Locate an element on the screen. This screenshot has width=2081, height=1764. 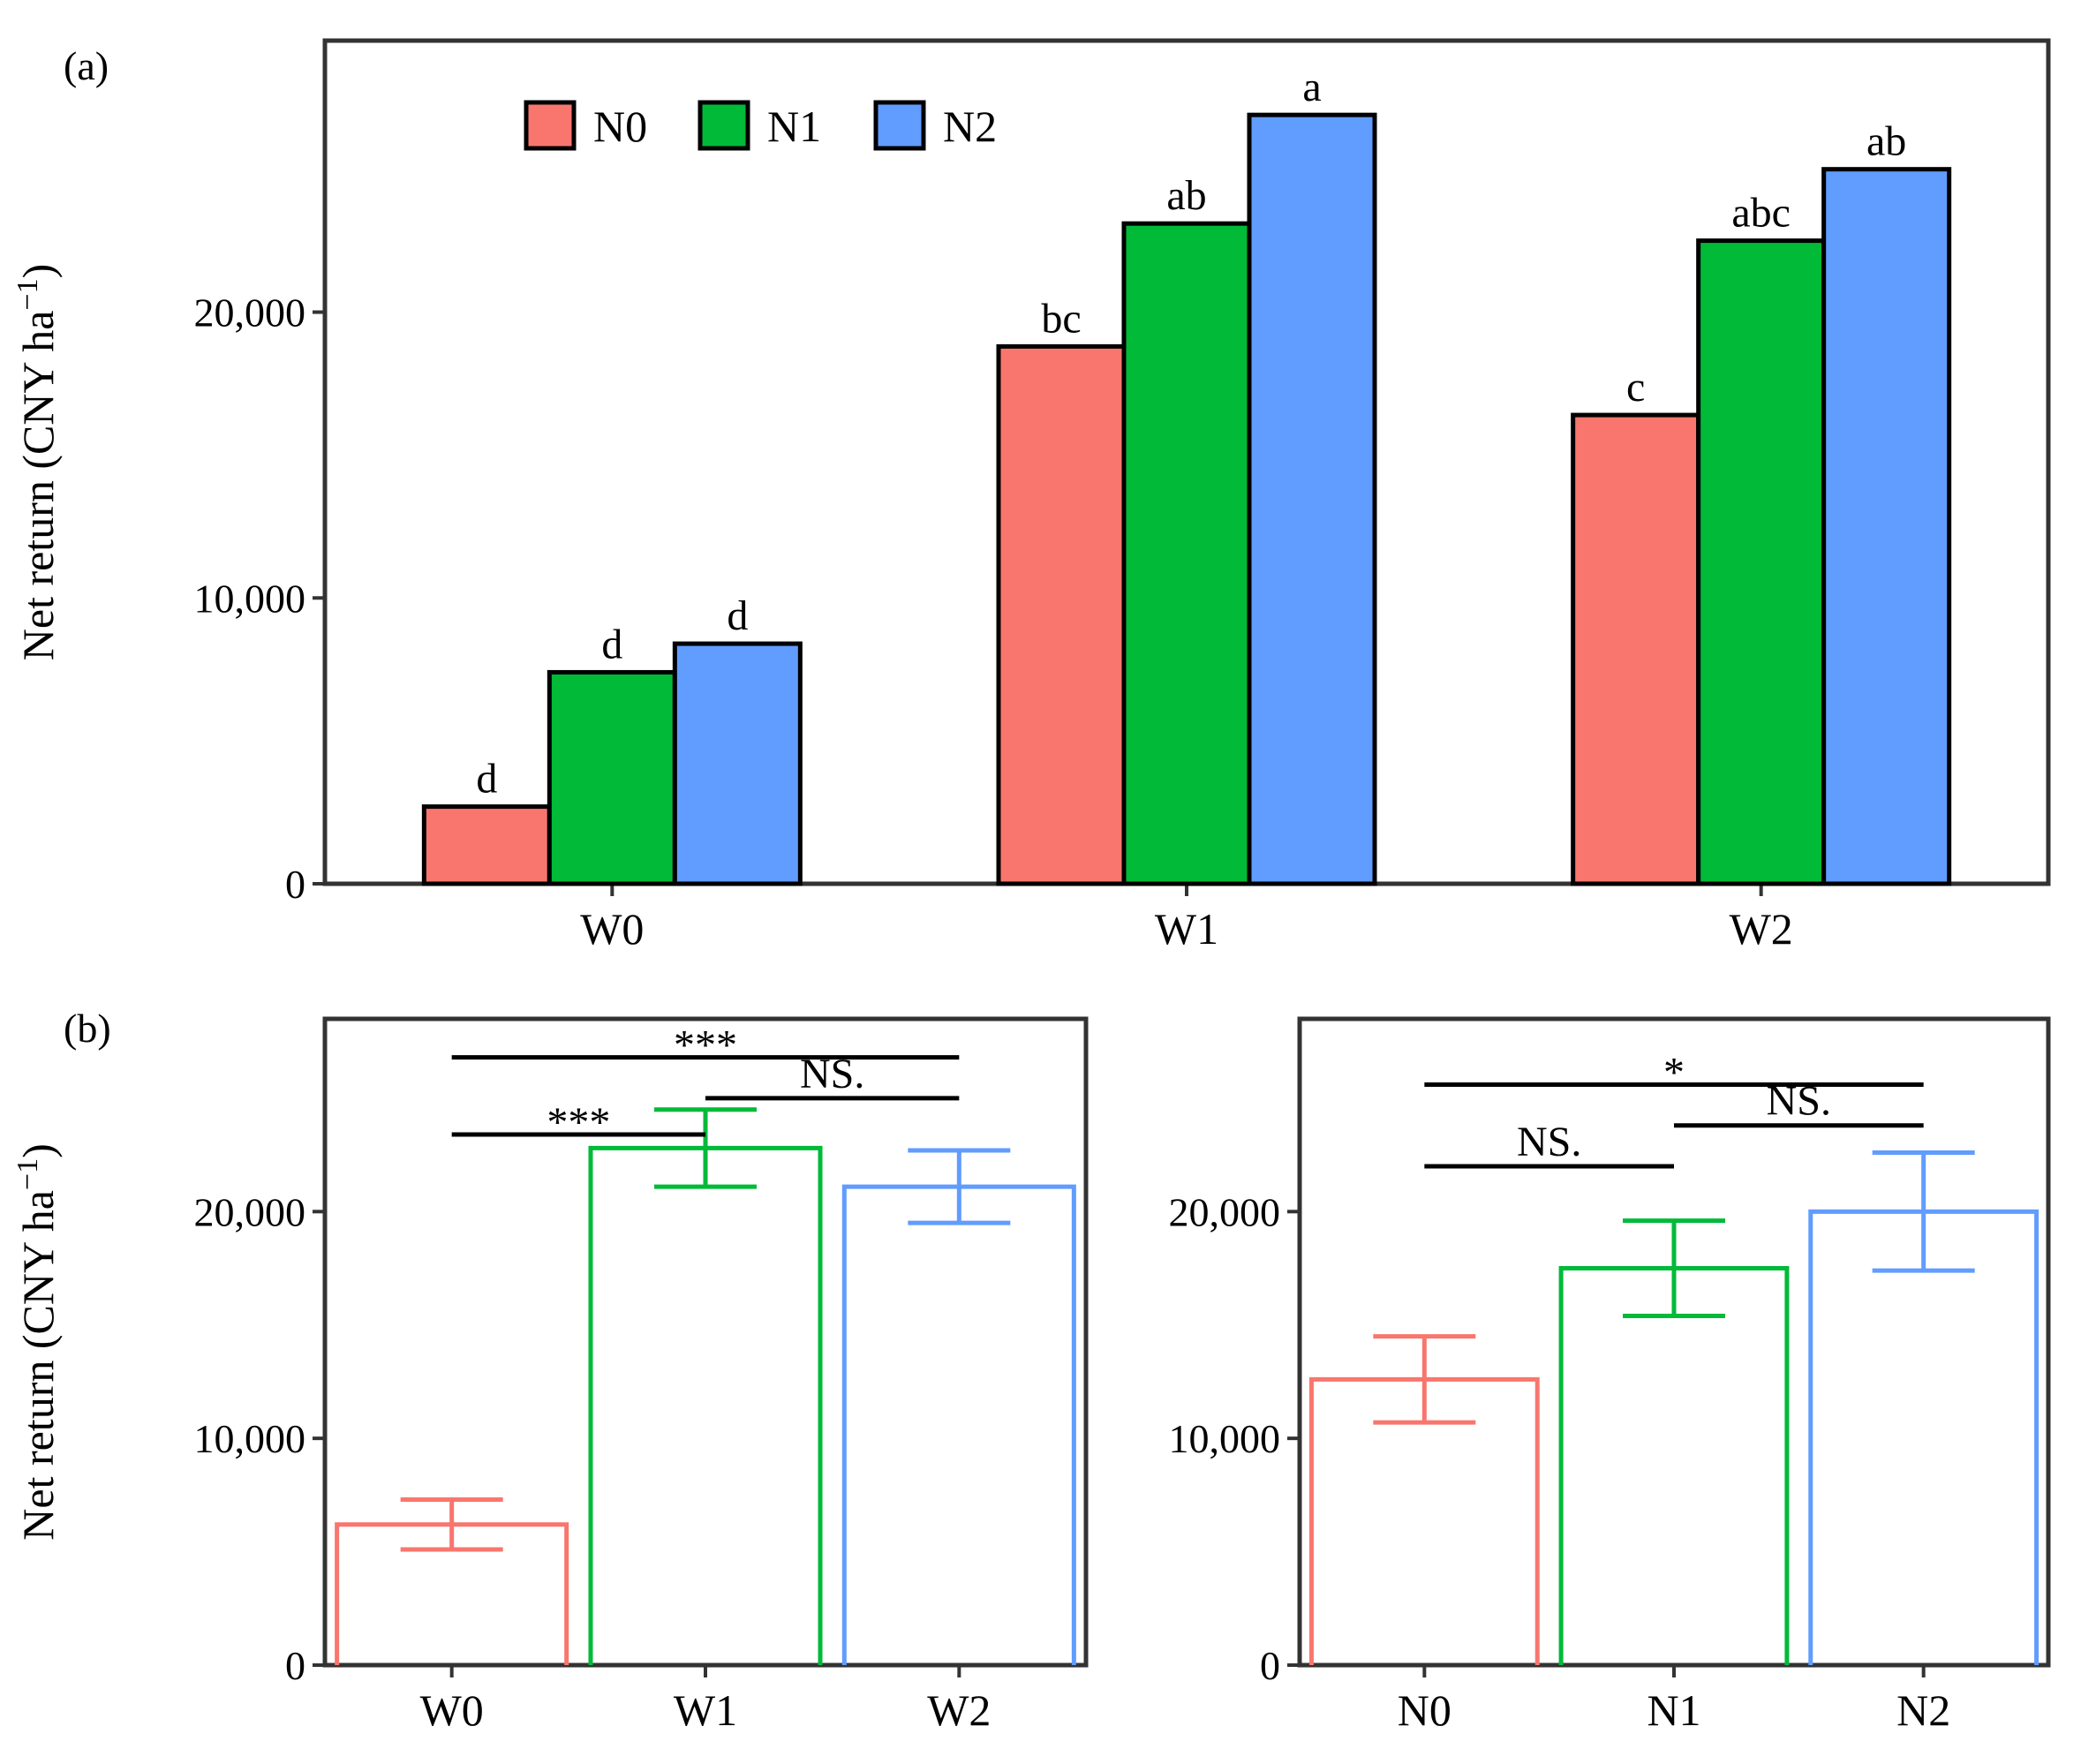
bar-N1-W2 is located at coordinates (1761, 562).